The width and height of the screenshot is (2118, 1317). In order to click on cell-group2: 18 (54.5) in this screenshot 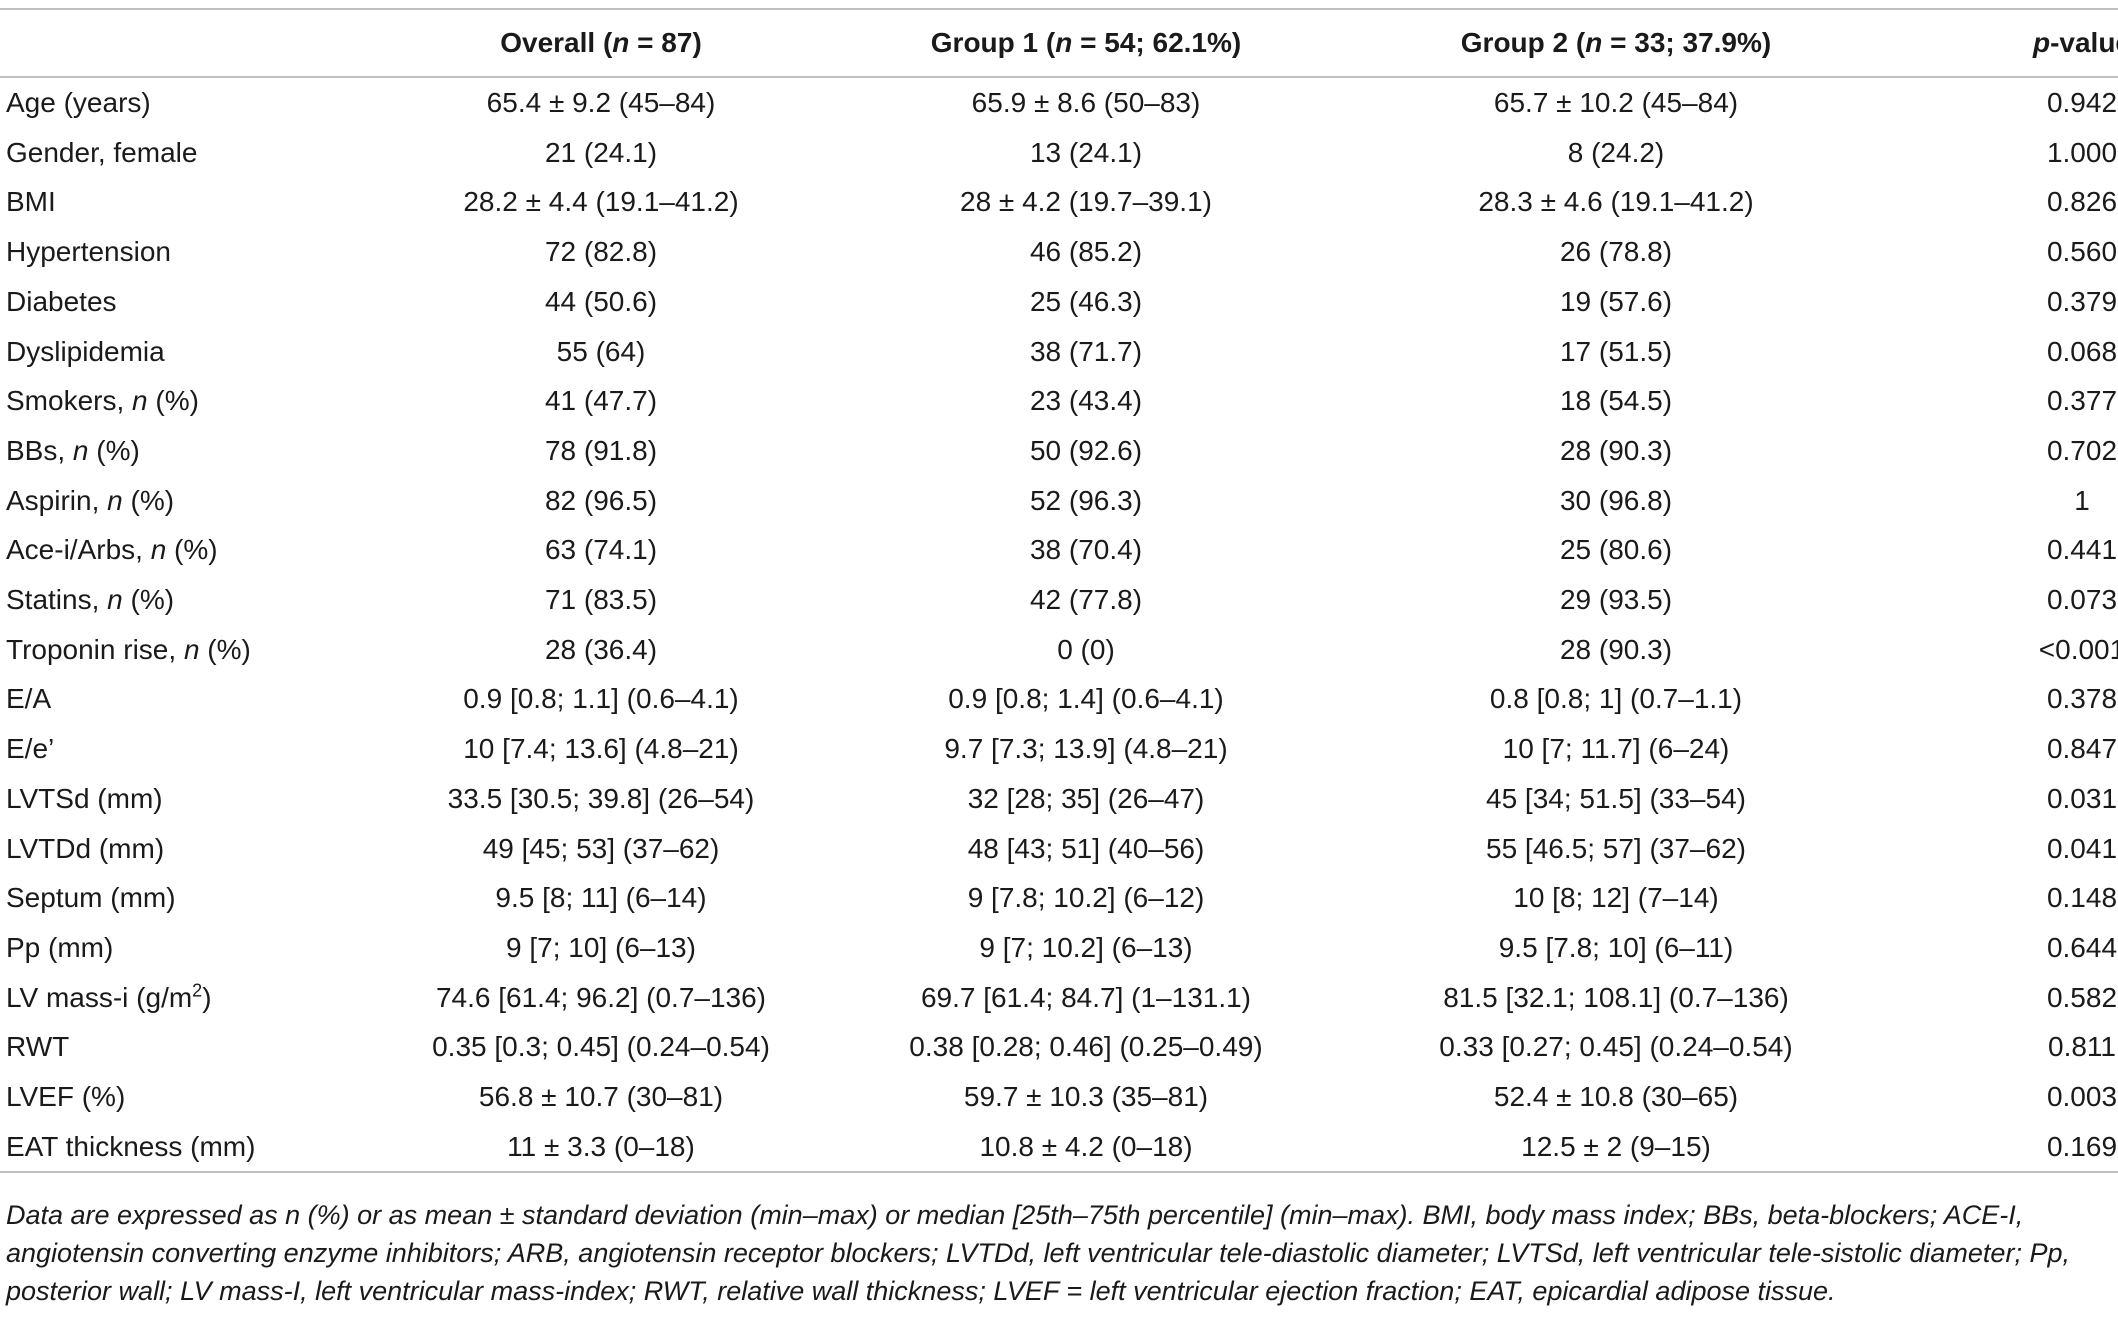, I will do `click(1616, 401)`.